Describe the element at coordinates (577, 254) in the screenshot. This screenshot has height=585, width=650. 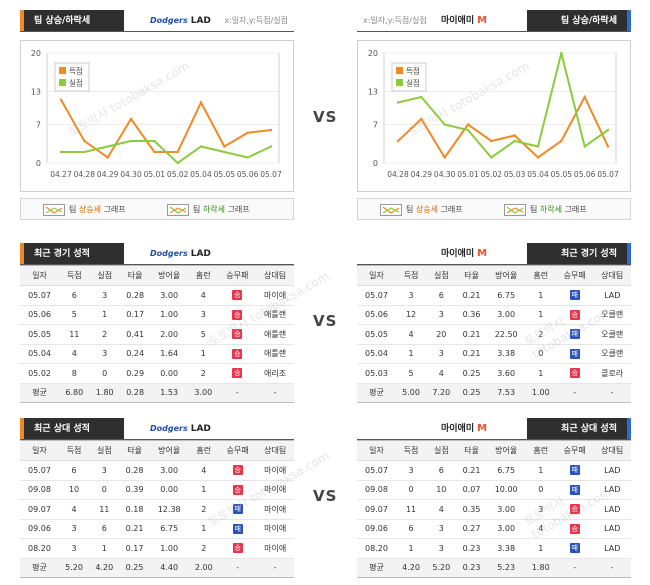
I see `table-title: 최근 경기 성적` at that location.